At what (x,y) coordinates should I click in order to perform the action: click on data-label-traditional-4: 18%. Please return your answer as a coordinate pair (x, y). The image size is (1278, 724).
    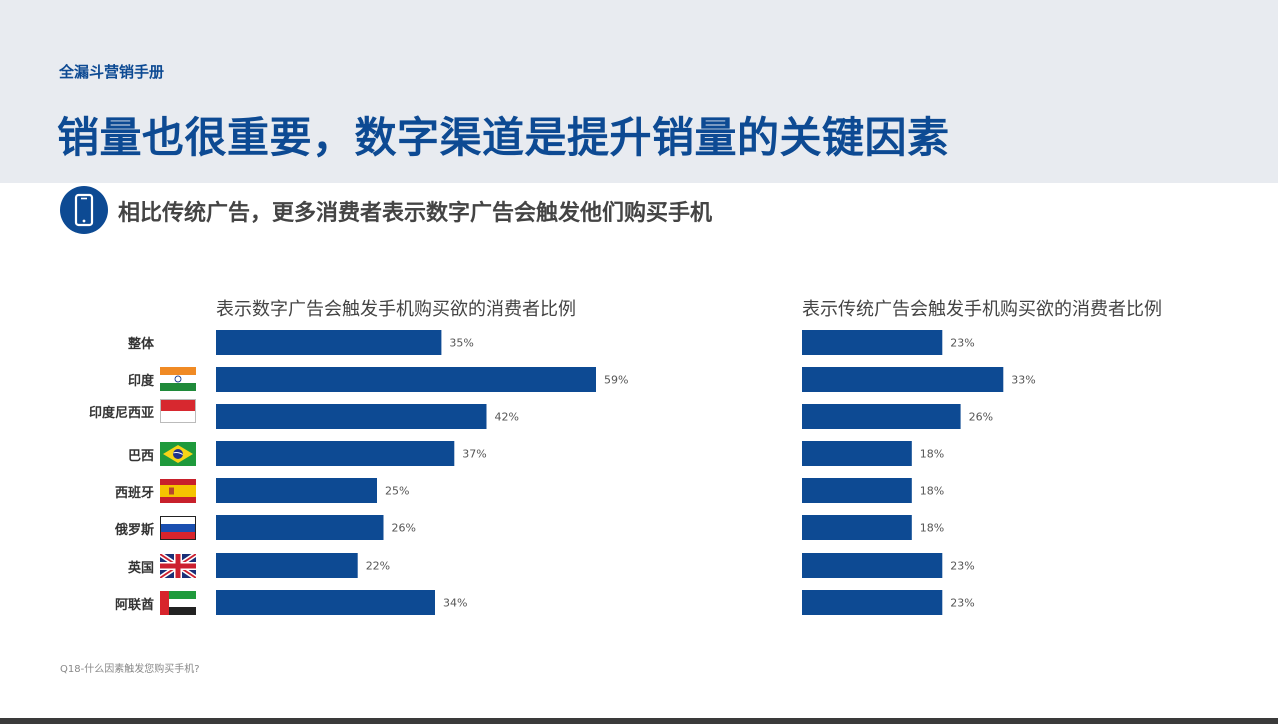
    Looking at the image, I should click on (932, 491).